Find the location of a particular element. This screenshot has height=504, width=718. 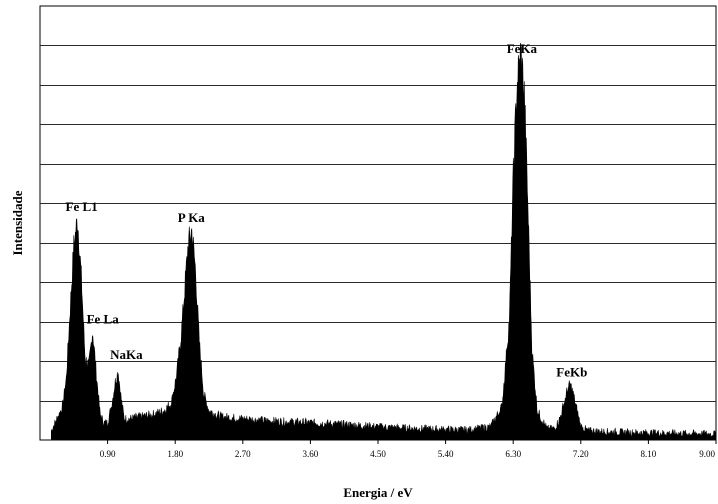

x-tick-label: 4.50 is located at coordinates (378, 454).